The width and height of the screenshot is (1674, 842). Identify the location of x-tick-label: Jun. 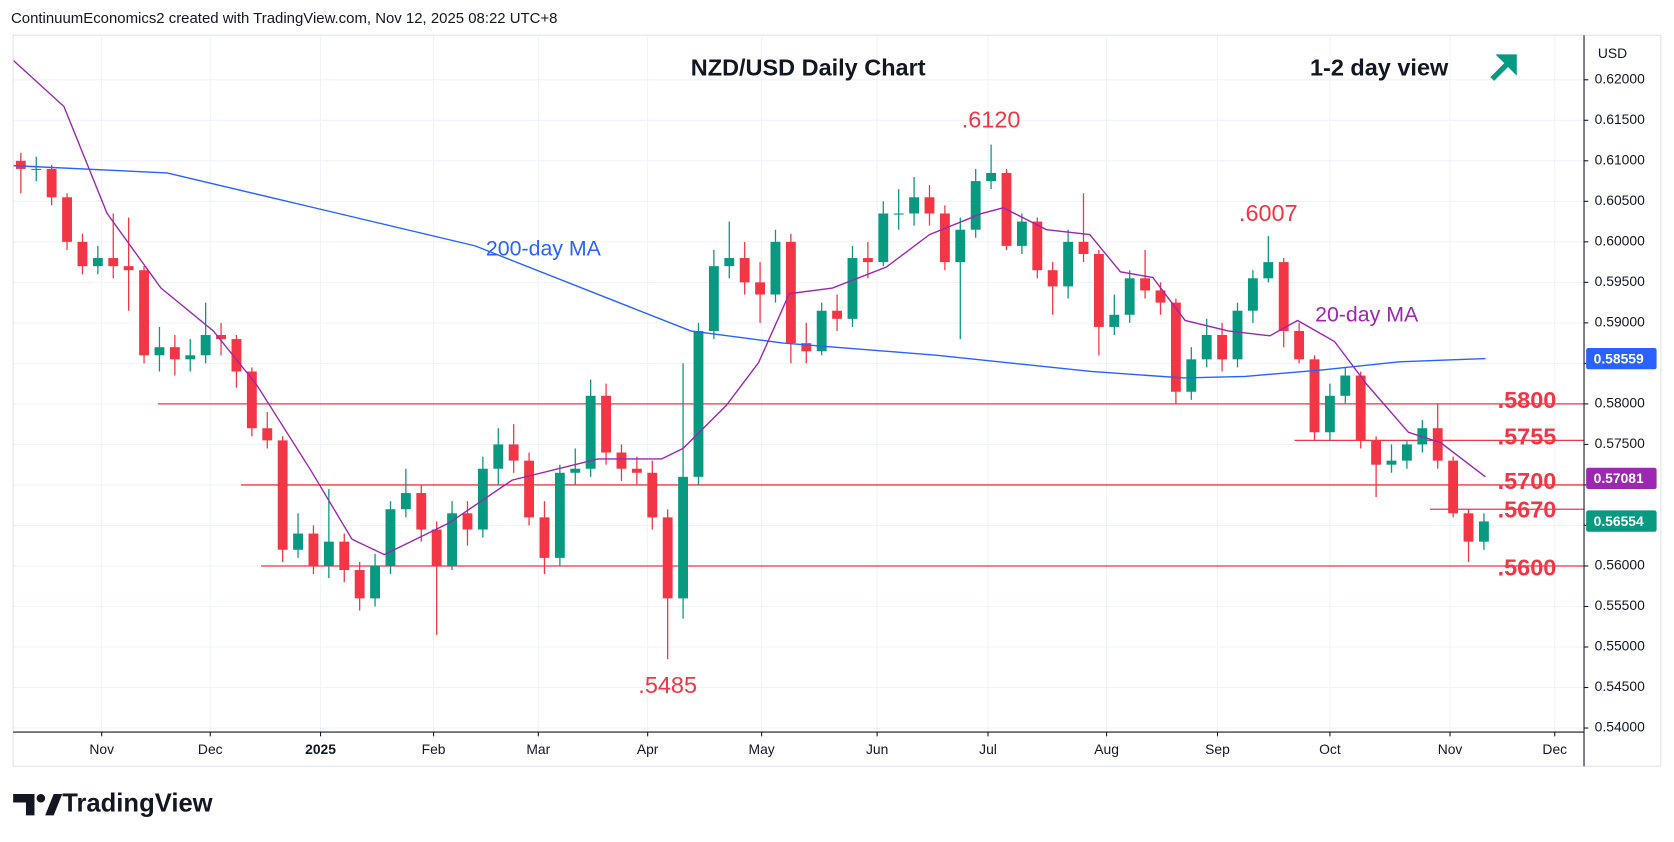
(877, 749).